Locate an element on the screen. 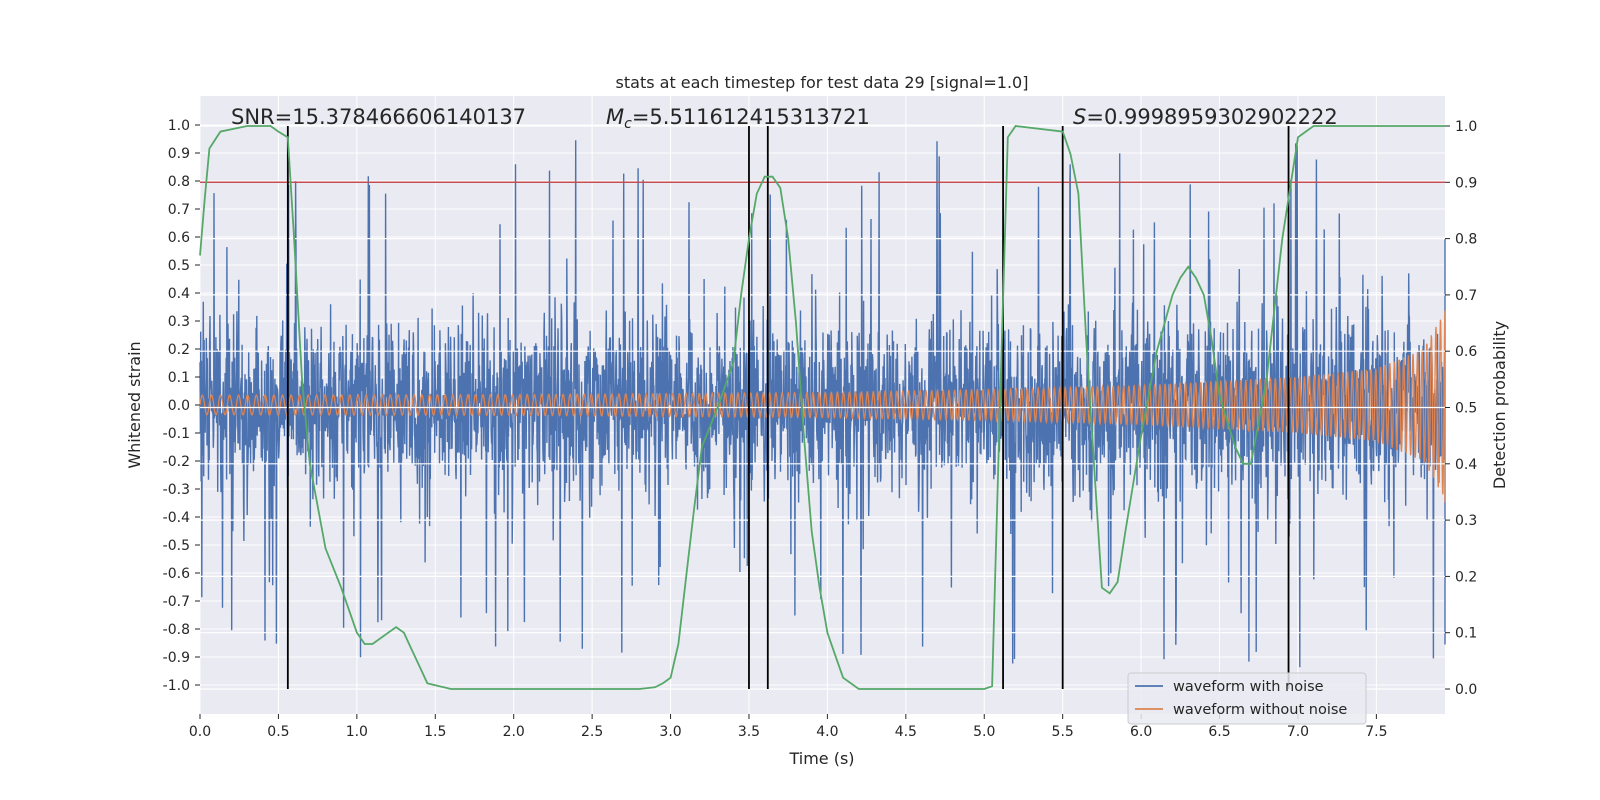 Image resolution: width=1600 pixels, height=800 pixels. y-tick-label: 0.0 is located at coordinates (179, 406).